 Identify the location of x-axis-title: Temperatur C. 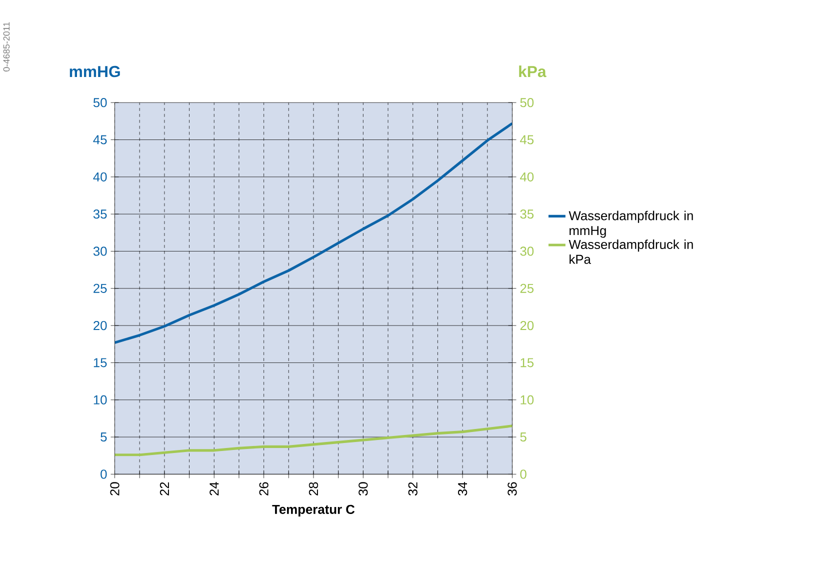
(313, 510).